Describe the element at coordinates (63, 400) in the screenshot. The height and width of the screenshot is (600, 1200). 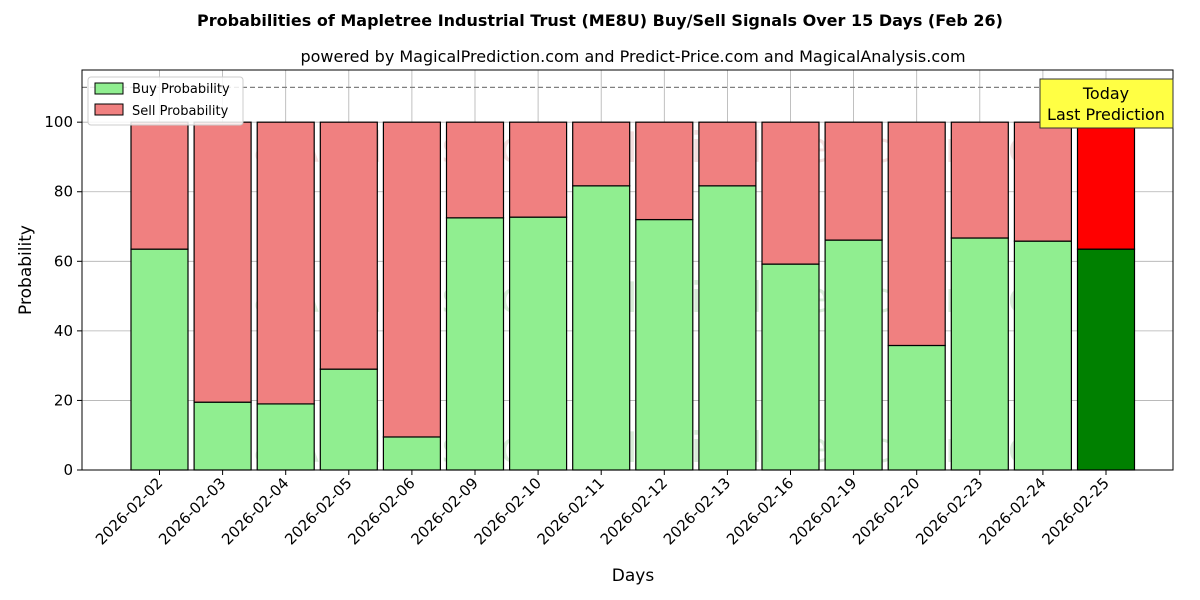
I see `y-tick-label: 20` at that location.